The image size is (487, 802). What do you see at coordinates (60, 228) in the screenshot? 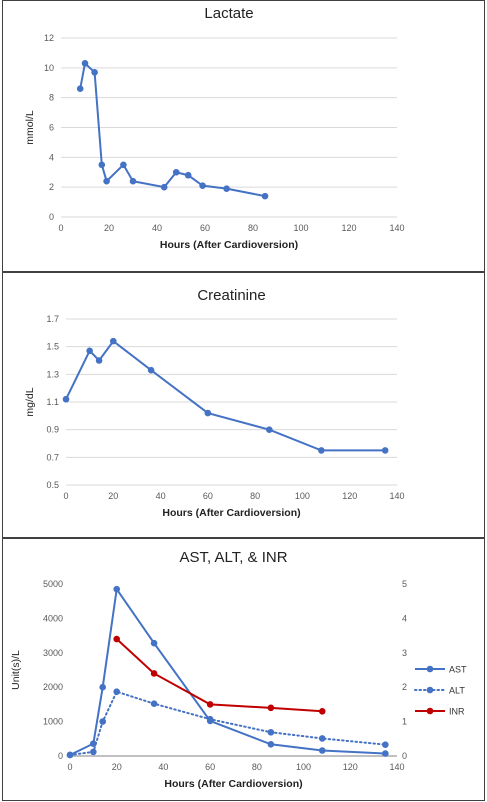
I see `lactate-x-tick-label: 0` at bounding box center [60, 228].